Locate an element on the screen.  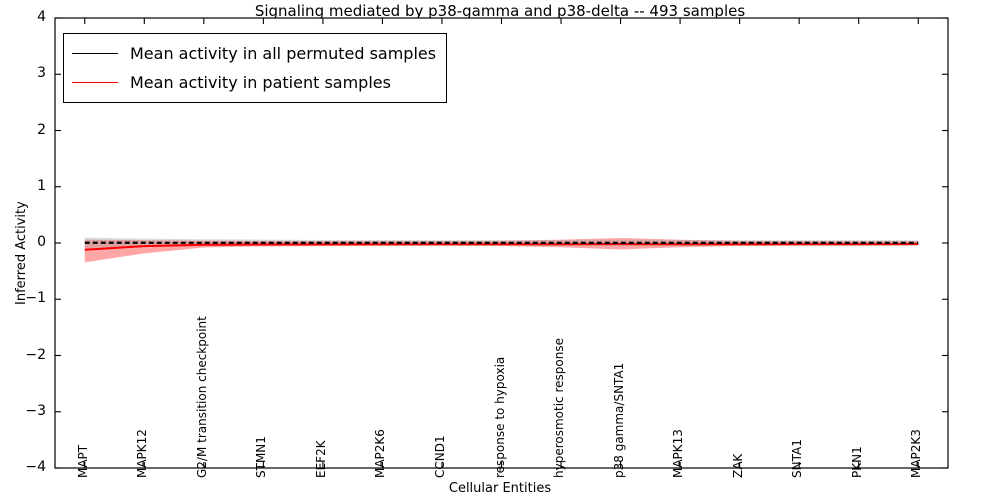
legend-label-patient: Mean activity in patient samples is located at coordinates (260, 82).